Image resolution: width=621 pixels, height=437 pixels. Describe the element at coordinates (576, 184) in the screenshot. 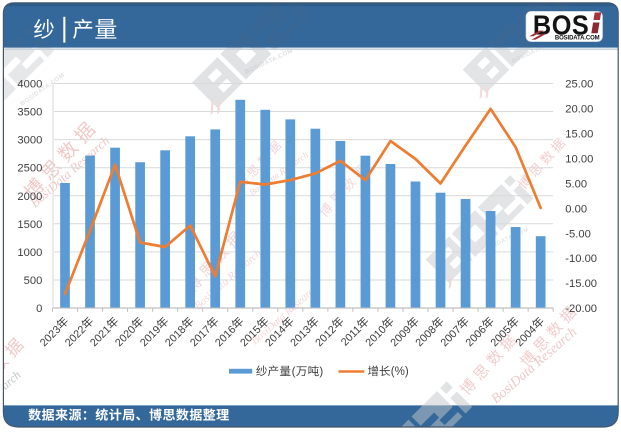

I see `svg-text: 5.00` at that location.